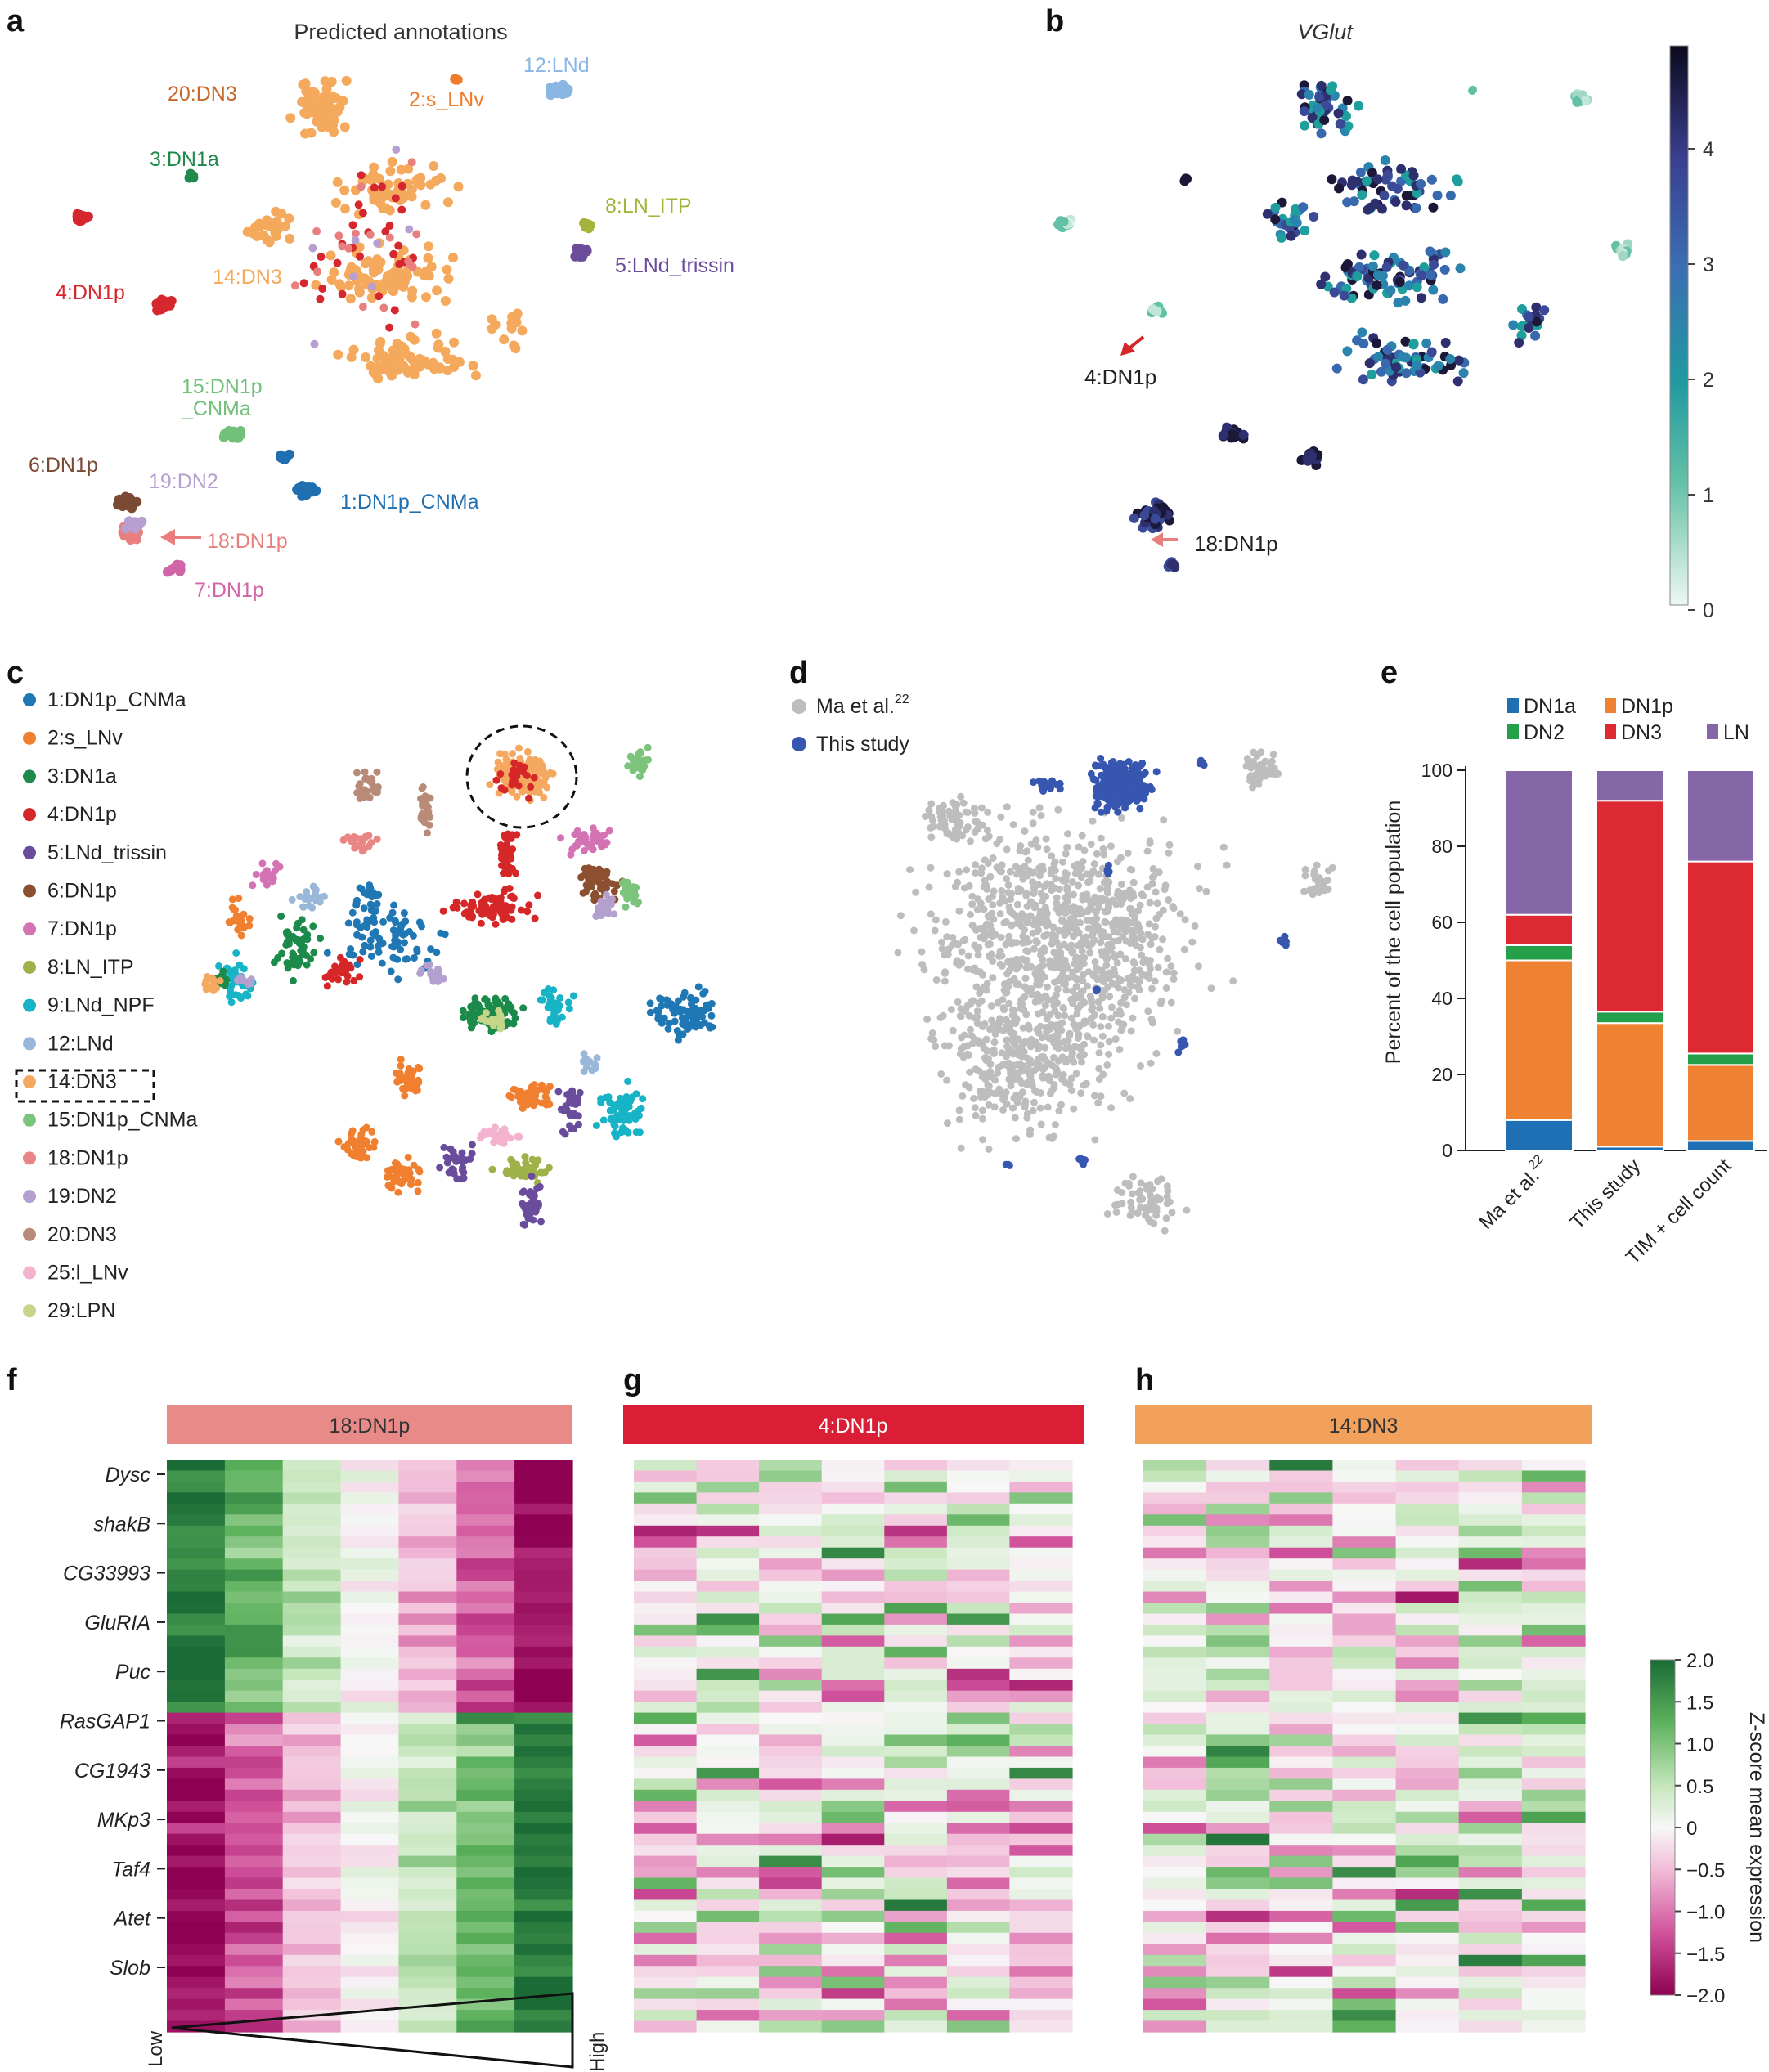 The image size is (1769, 2072). Describe the element at coordinates (1441, 923) in the screenshot. I see `e-y-tick-label: 60` at that location.